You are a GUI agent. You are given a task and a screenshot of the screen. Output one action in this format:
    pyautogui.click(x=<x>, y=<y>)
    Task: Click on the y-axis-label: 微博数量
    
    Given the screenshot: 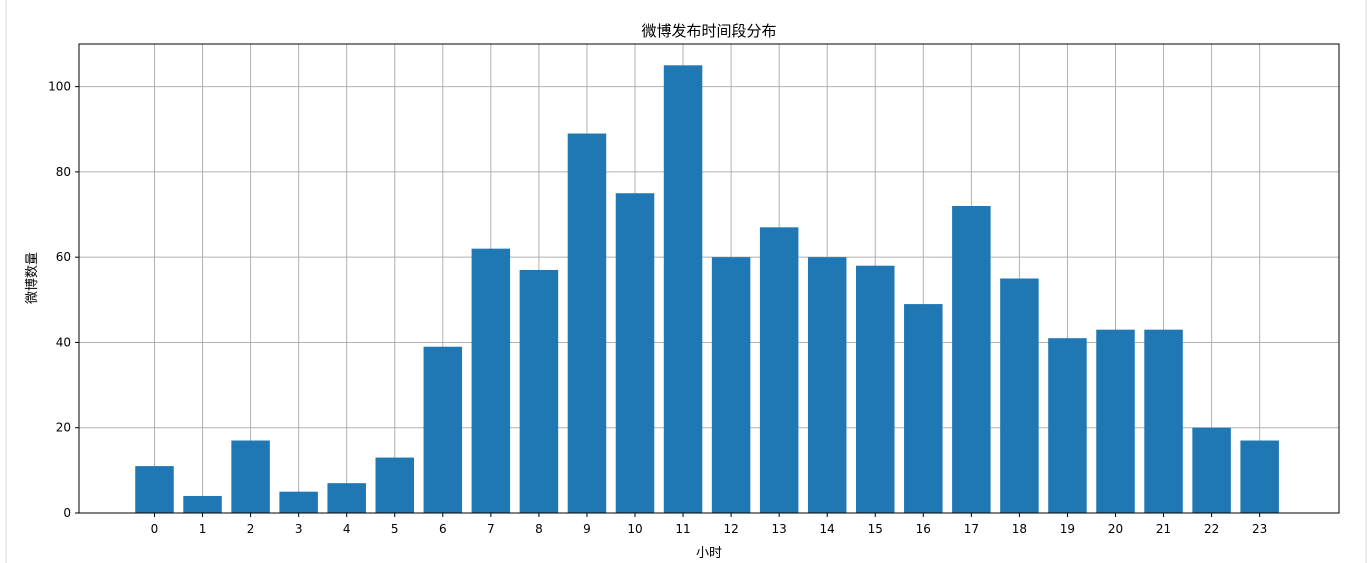 What is the action you would take?
    pyautogui.click(x=32, y=278)
    